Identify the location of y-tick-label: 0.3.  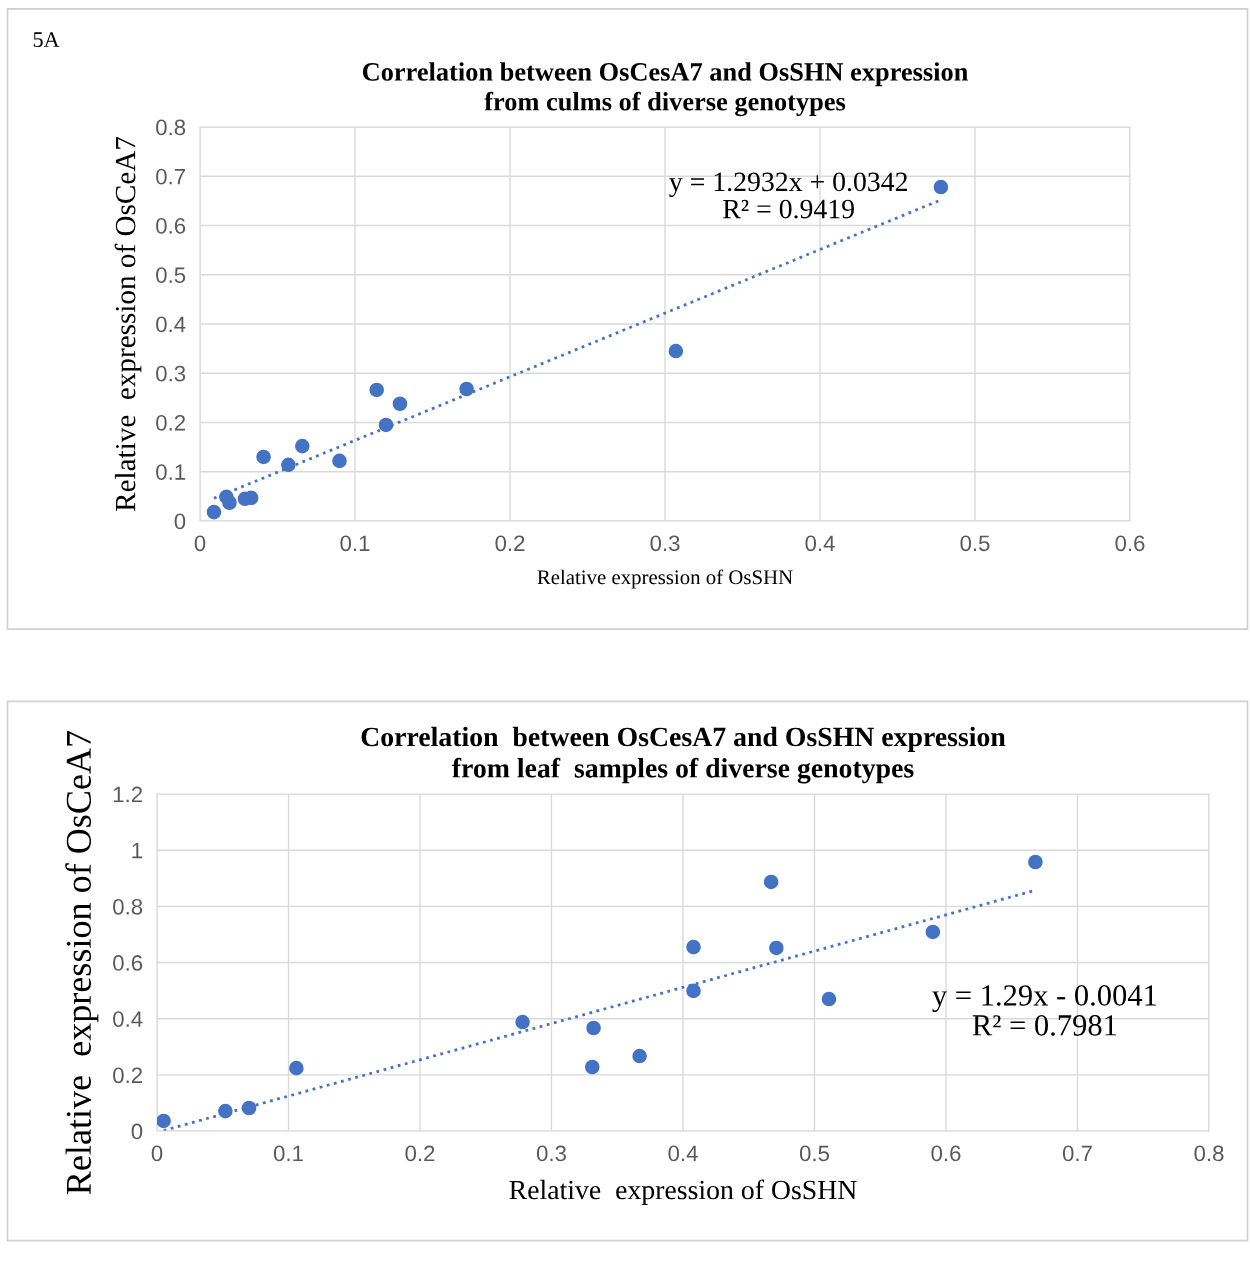
(171, 373).